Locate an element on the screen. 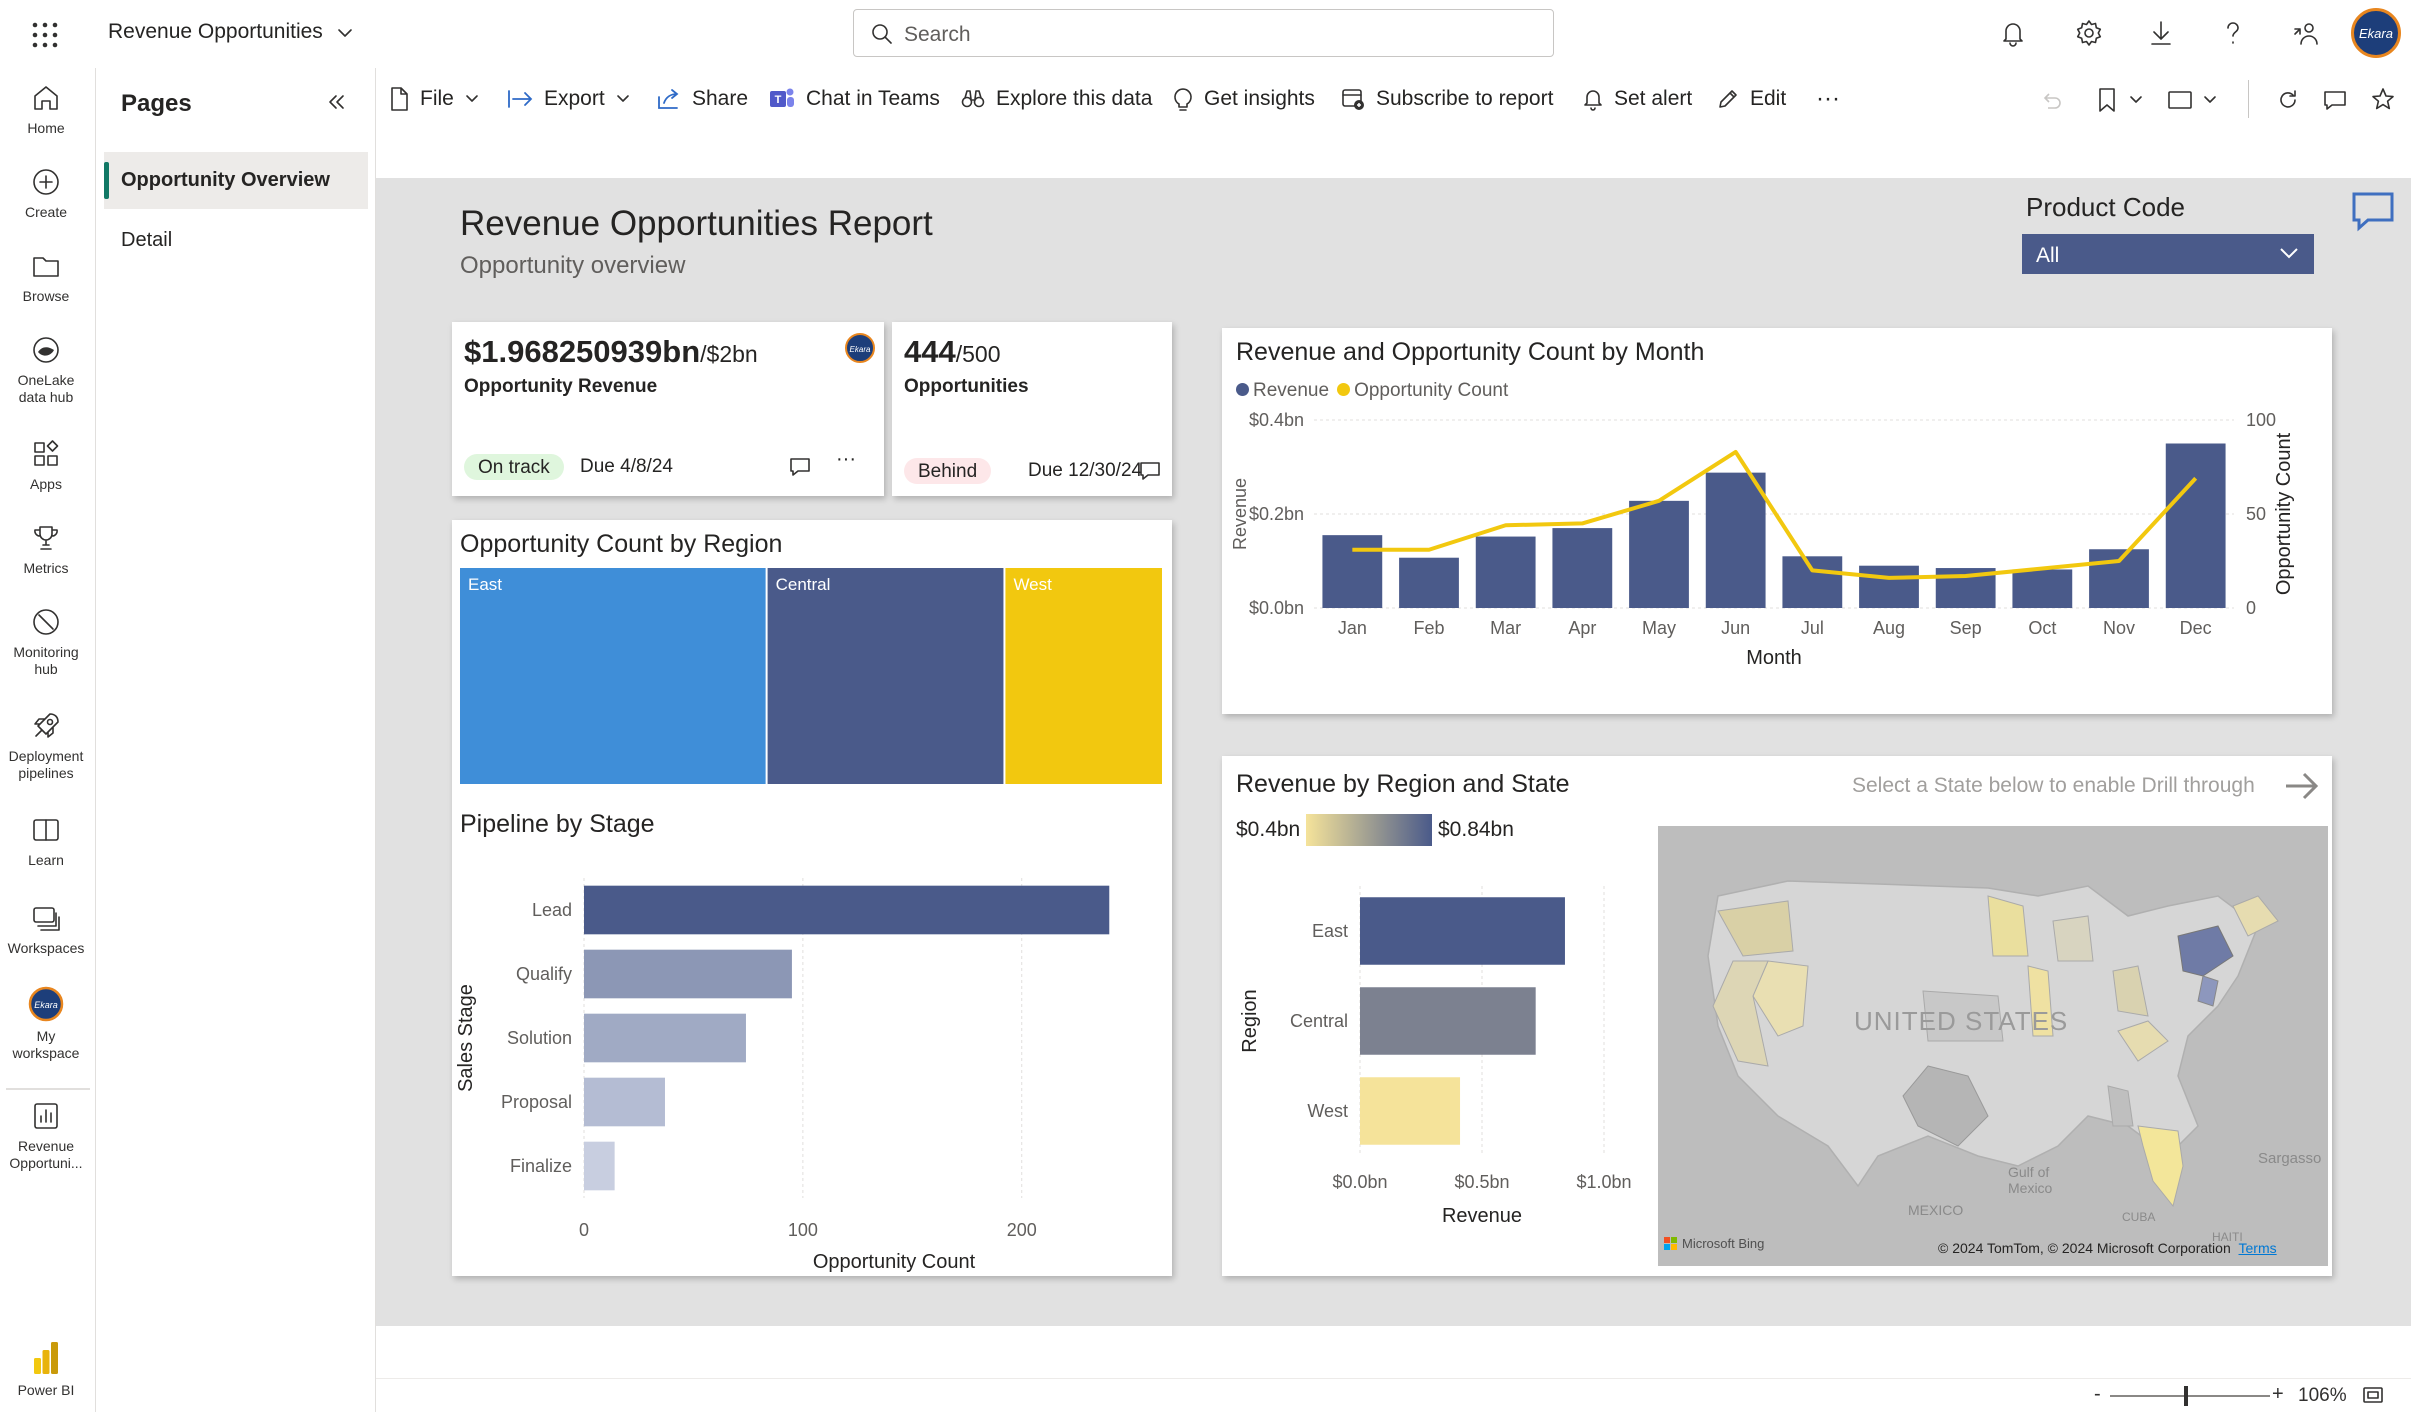 The image size is (2411, 1412). nav-item-browse: Browse is located at coordinates (46, 277).